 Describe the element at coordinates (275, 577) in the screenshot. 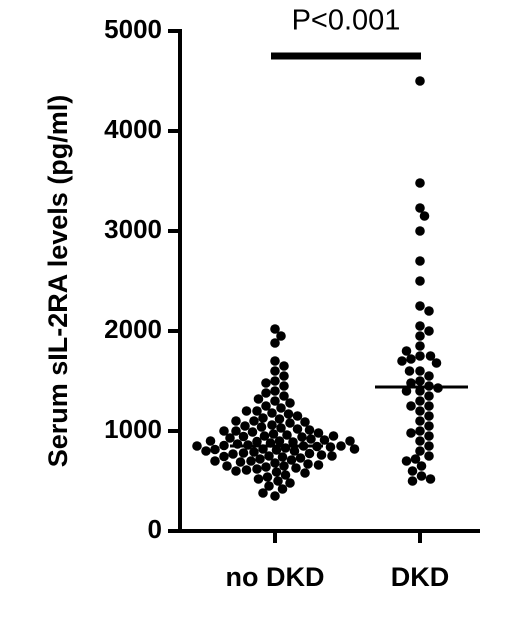

I see `x-tick-label: no DKD` at that location.